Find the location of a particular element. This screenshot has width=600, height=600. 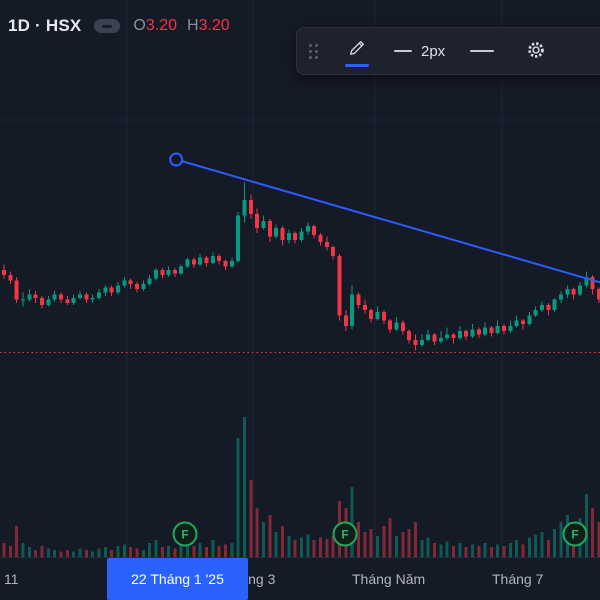

gear-icon is located at coordinates (536, 51).